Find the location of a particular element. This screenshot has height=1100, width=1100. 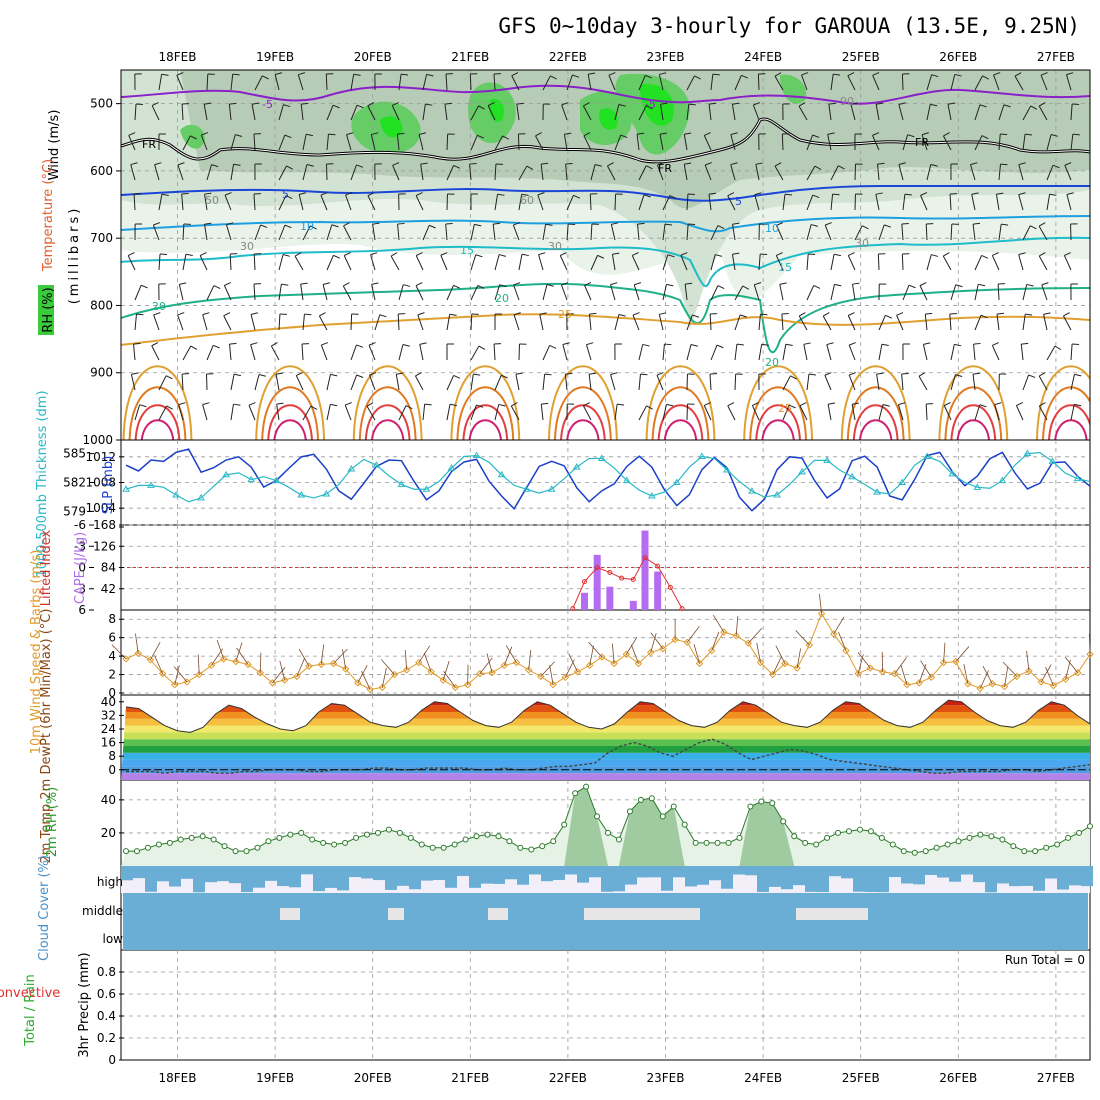

cloud-mid-gap is located at coordinates (642, 914).